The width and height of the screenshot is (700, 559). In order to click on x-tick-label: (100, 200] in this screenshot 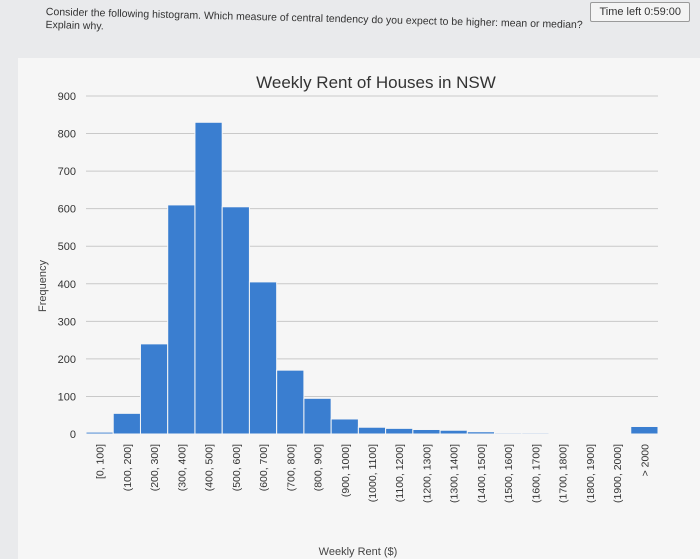, I will do `click(128, 467)`.